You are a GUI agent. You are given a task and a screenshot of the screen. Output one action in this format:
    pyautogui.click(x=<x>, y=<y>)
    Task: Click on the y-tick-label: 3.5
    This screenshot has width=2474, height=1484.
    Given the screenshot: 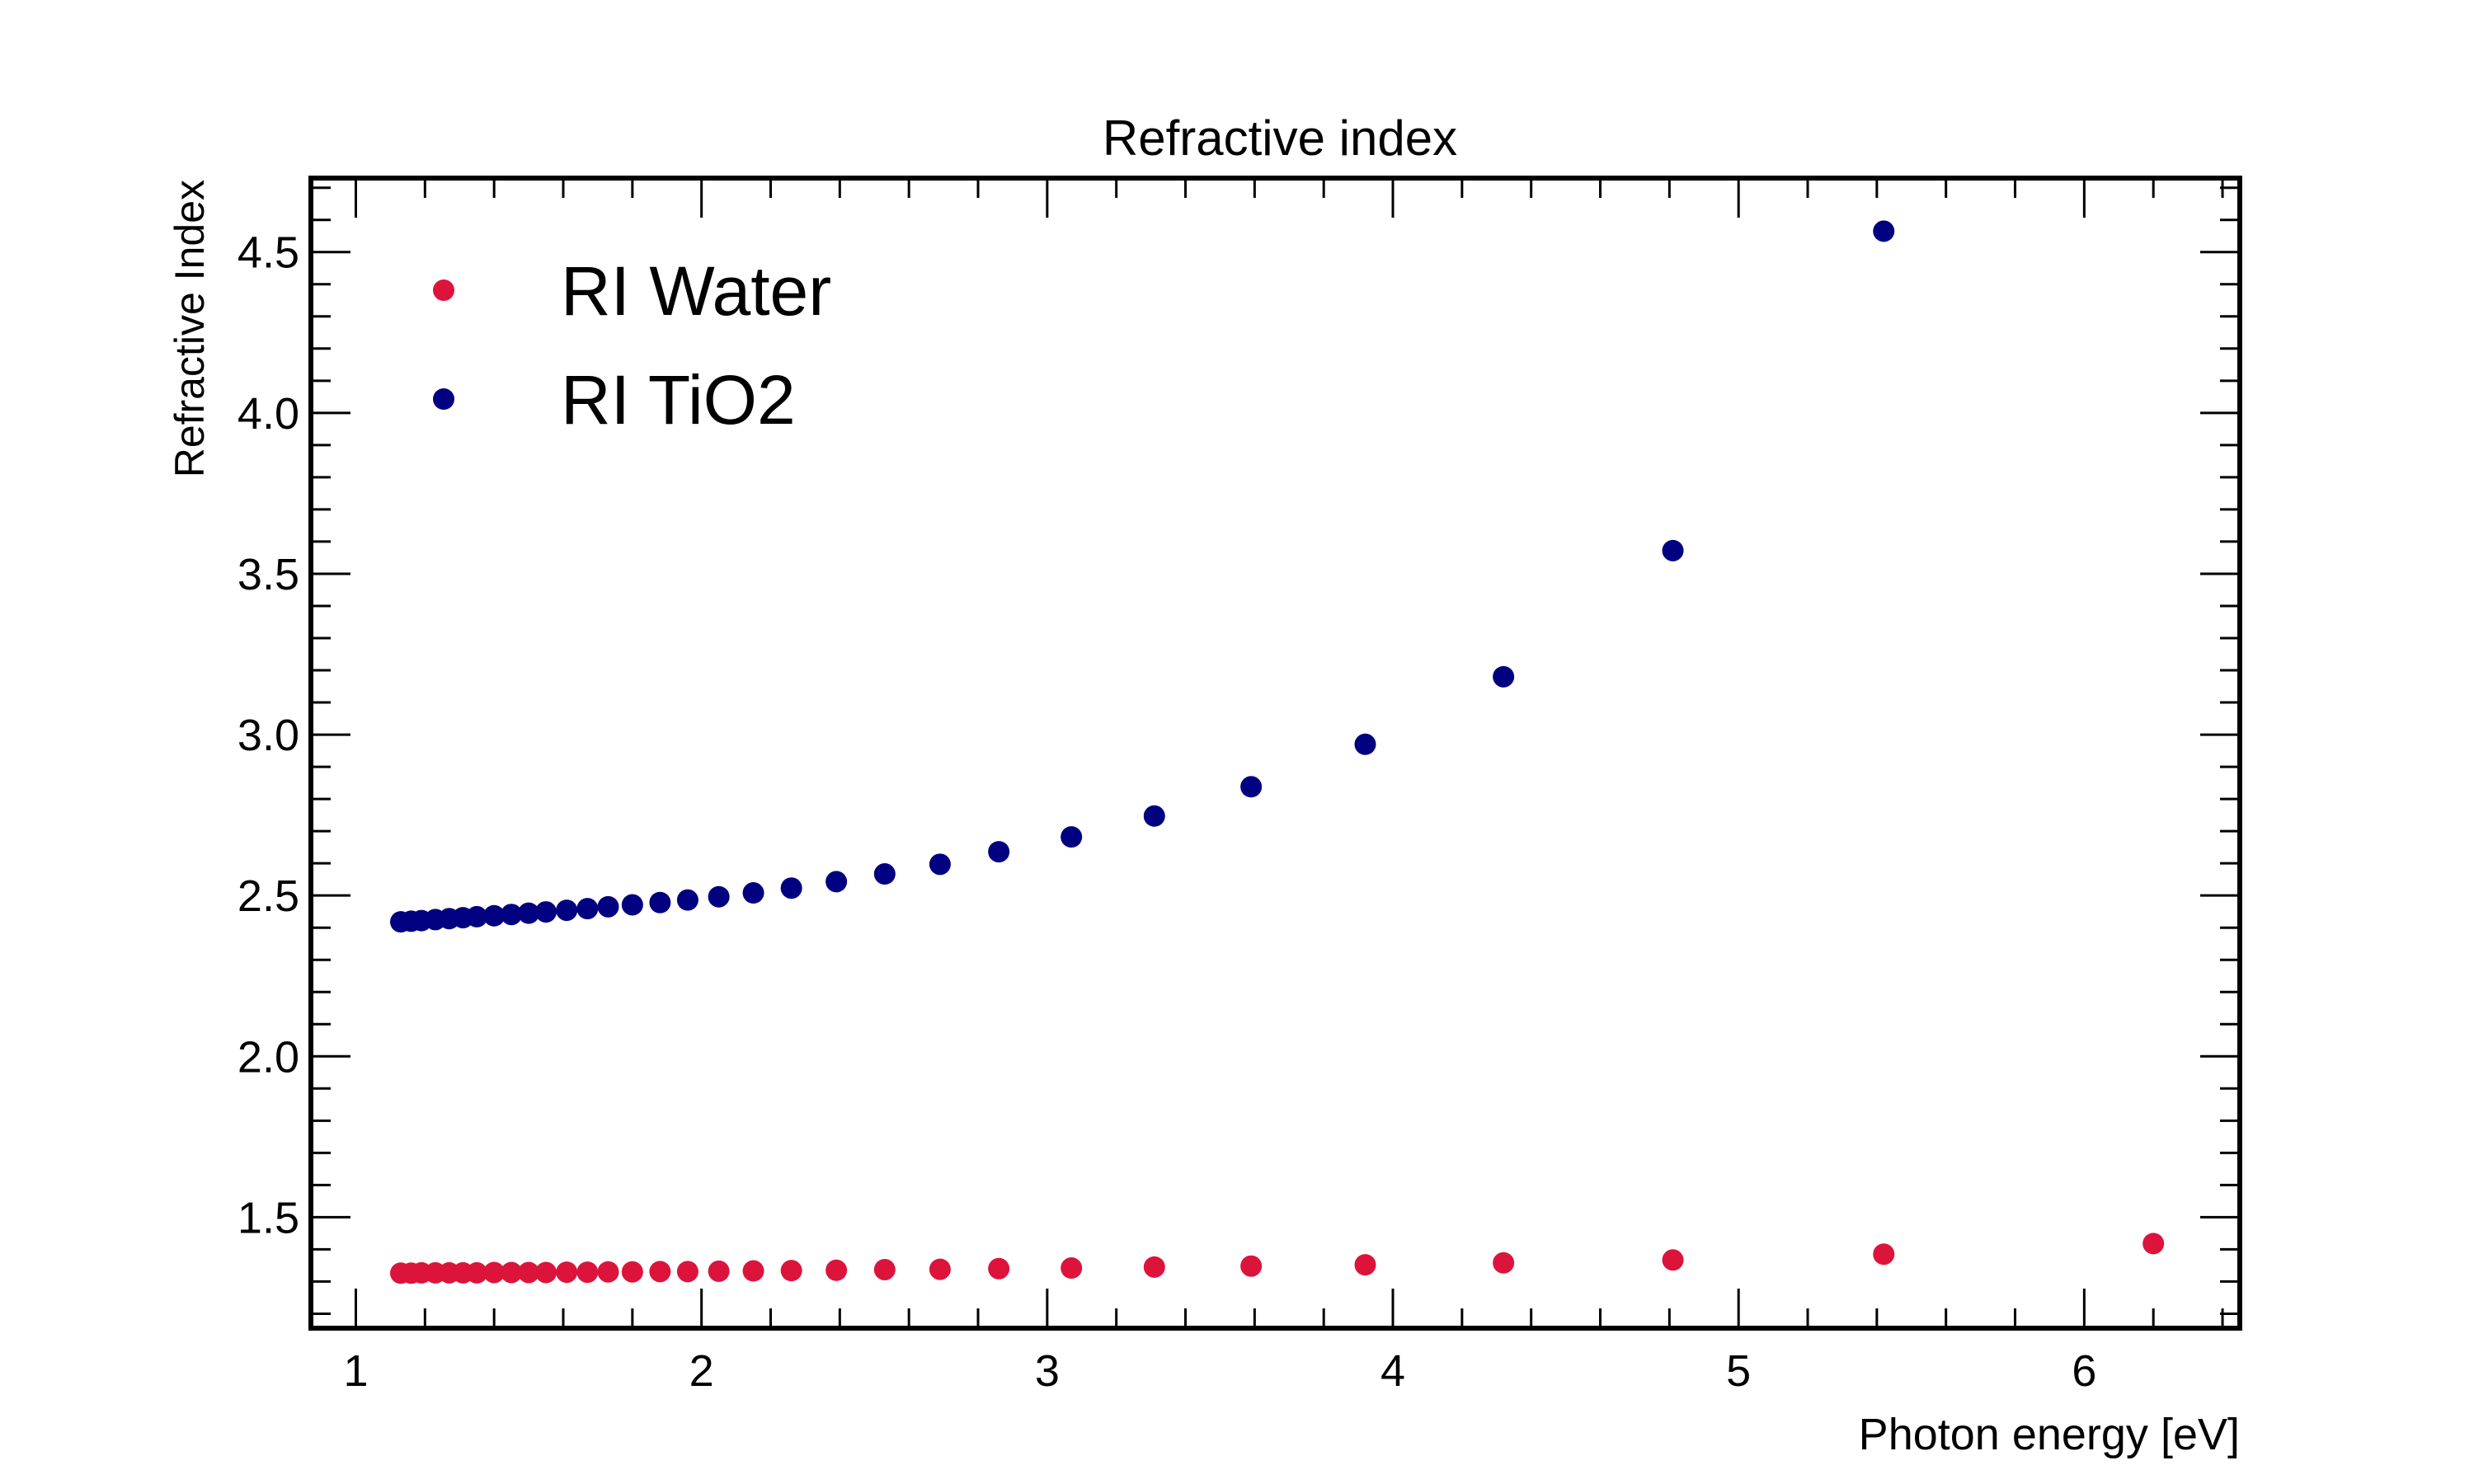 What is the action you would take?
    pyautogui.click(x=268, y=574)
    